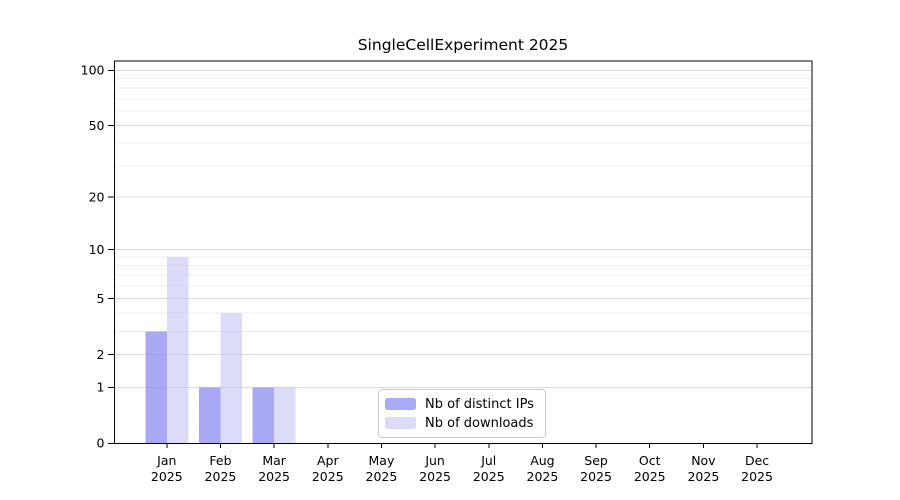 The image size is (900, 500). What do you see at coordinates (221, 476) in the screenshot?
I see `x-tick-label-feb-year: 2025` at bounding box center [221, 476].